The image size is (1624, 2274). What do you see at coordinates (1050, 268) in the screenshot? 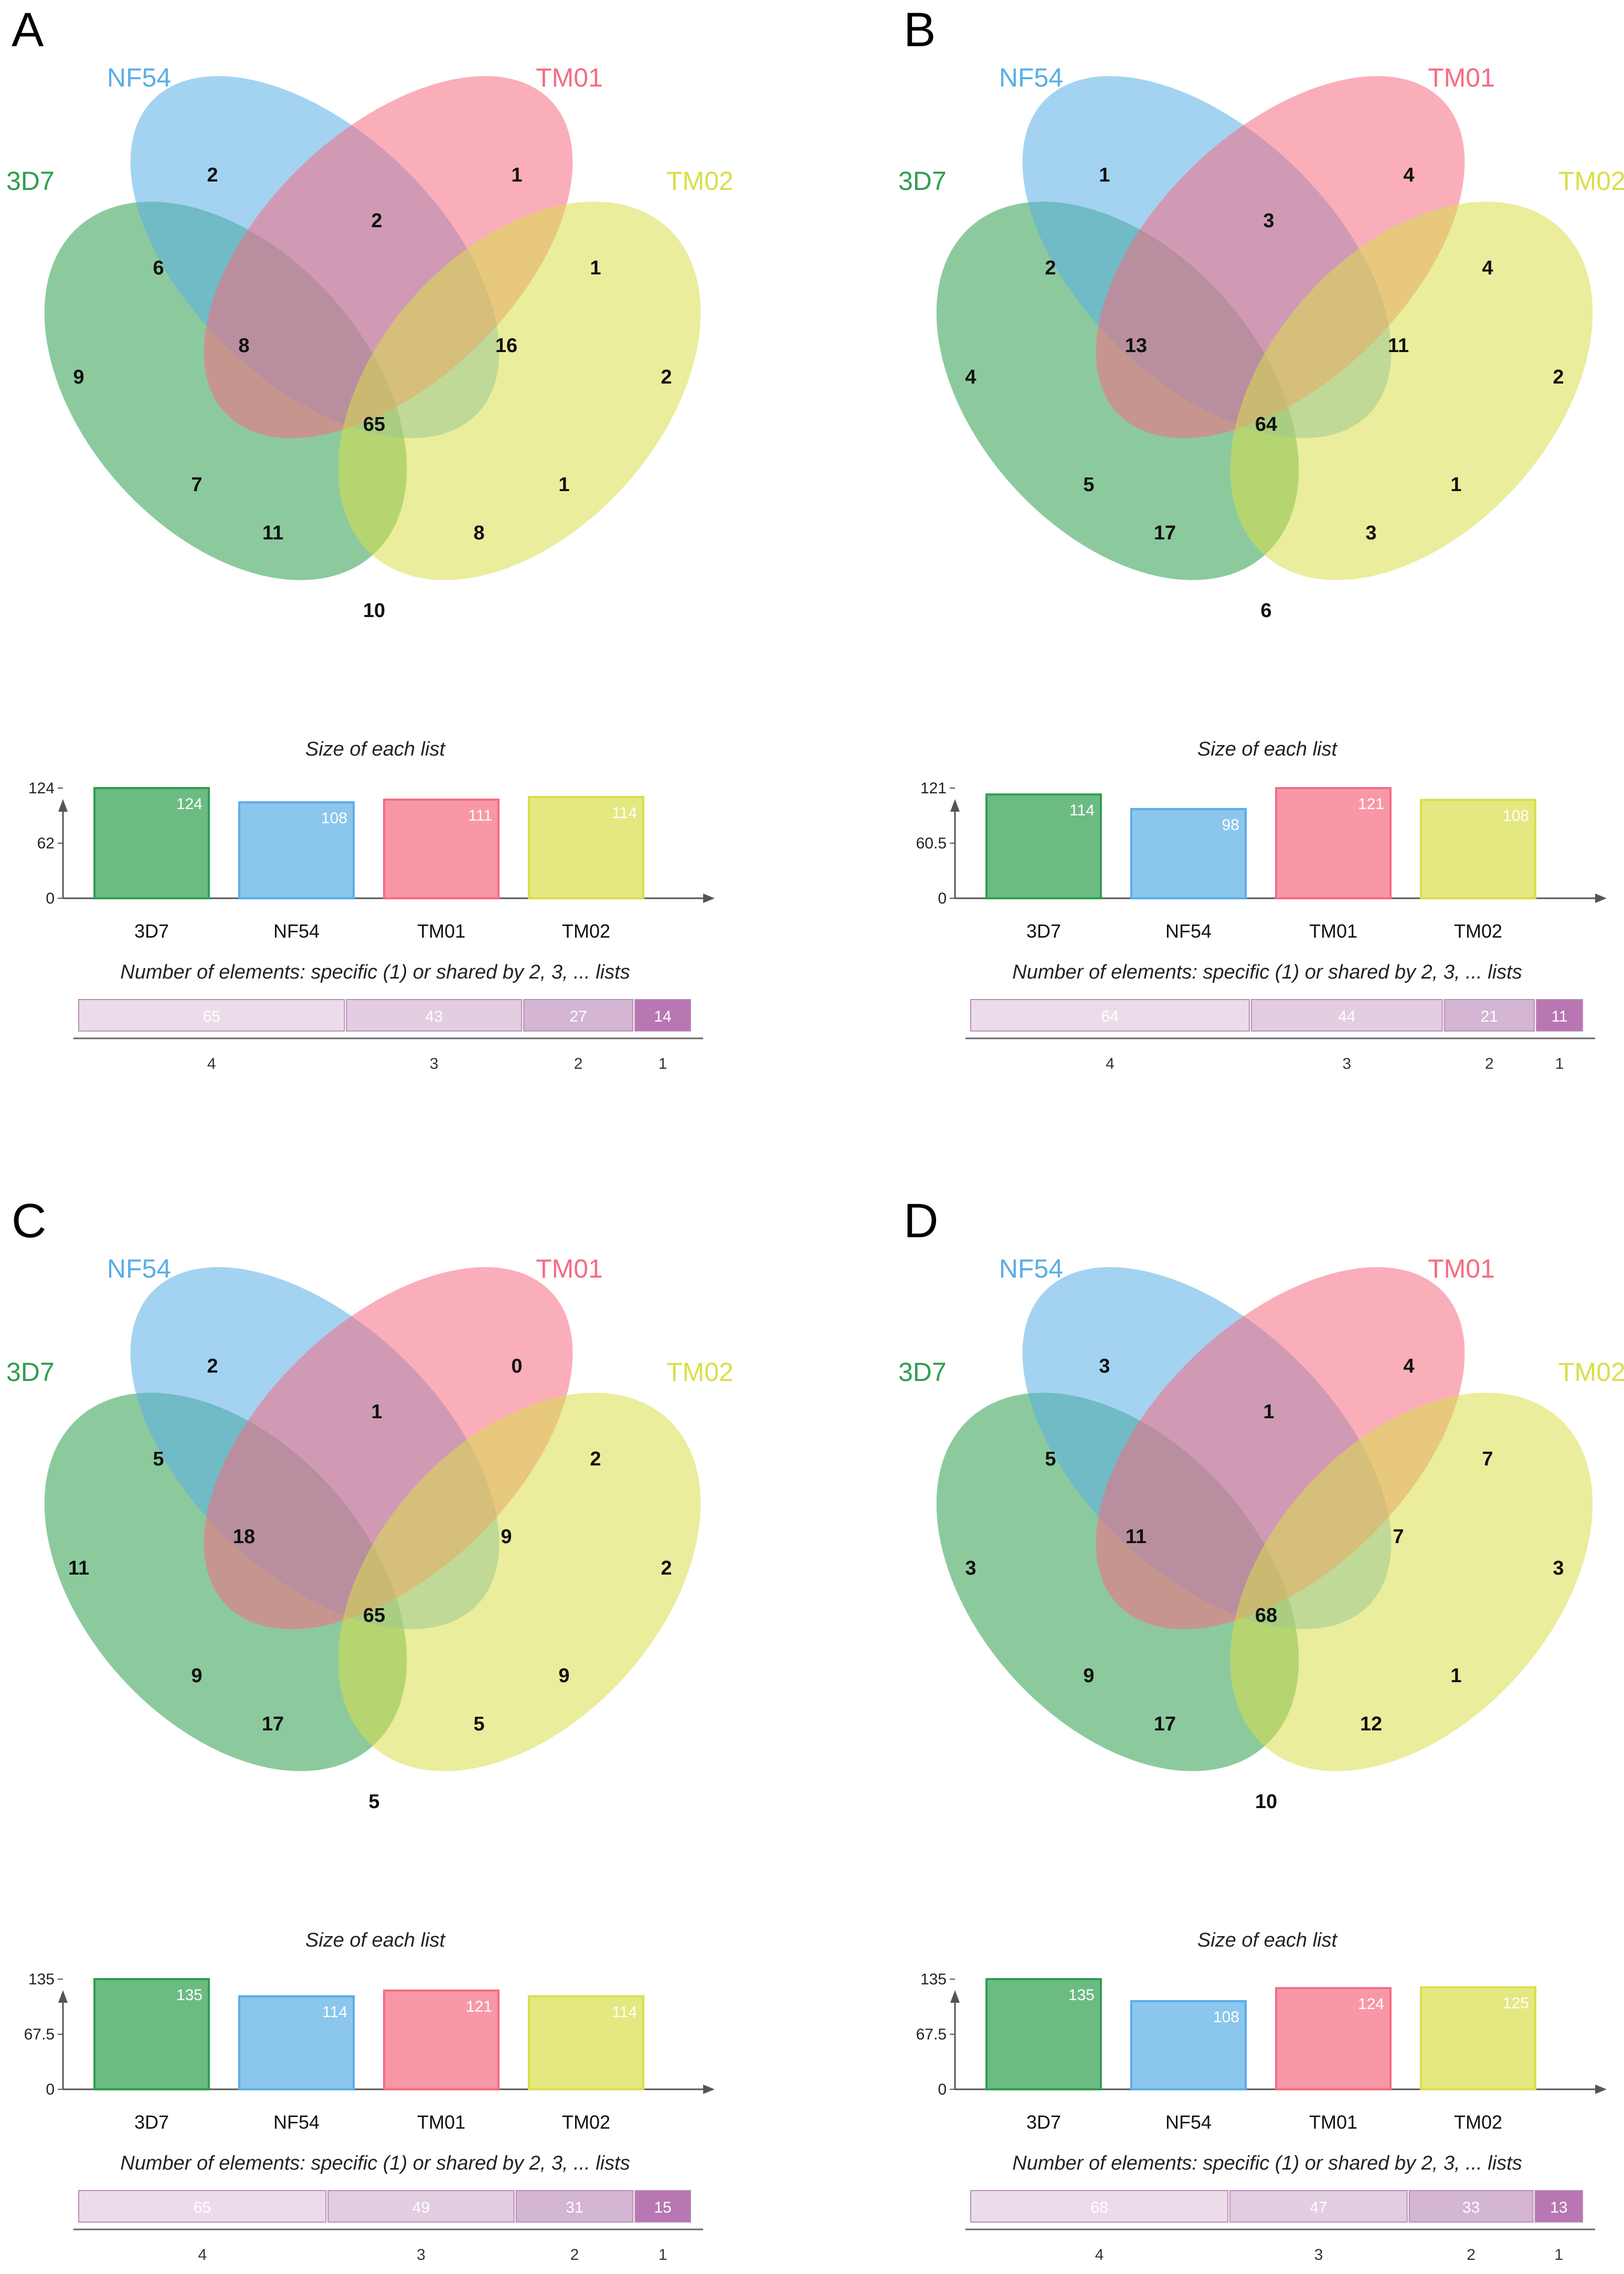
I see `region-count-3d7-nf54: 2` at bounding box center [1050, 268].